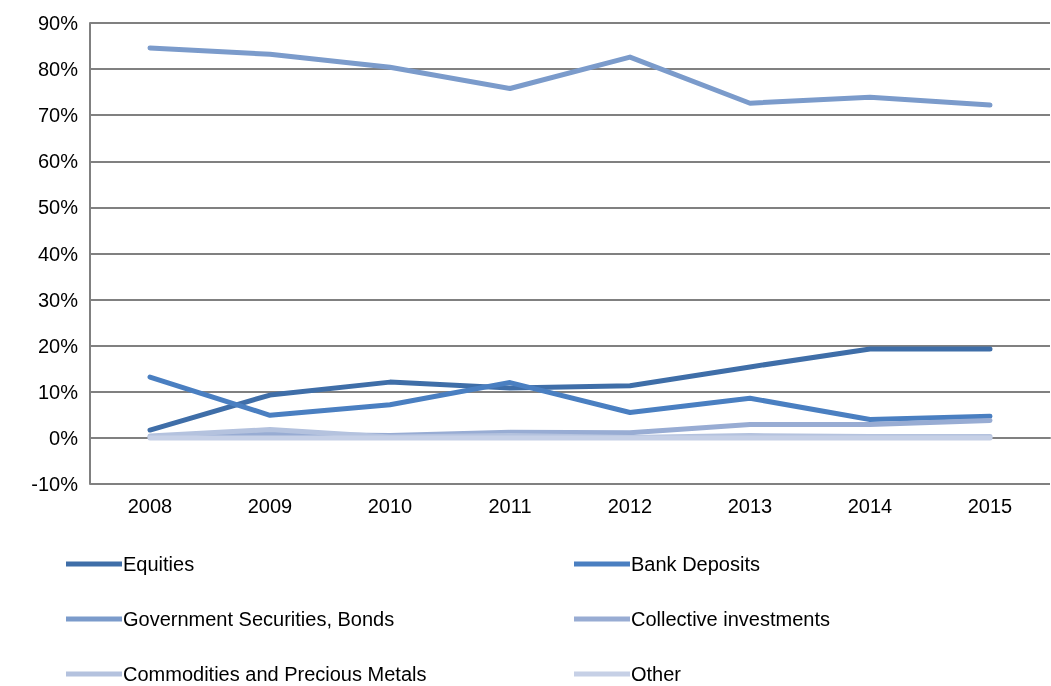 The image size is (1051, 686). Describe the element at coordinates (58, 161) in the screenshot. I see `y-tick-label: 60%` at that location.